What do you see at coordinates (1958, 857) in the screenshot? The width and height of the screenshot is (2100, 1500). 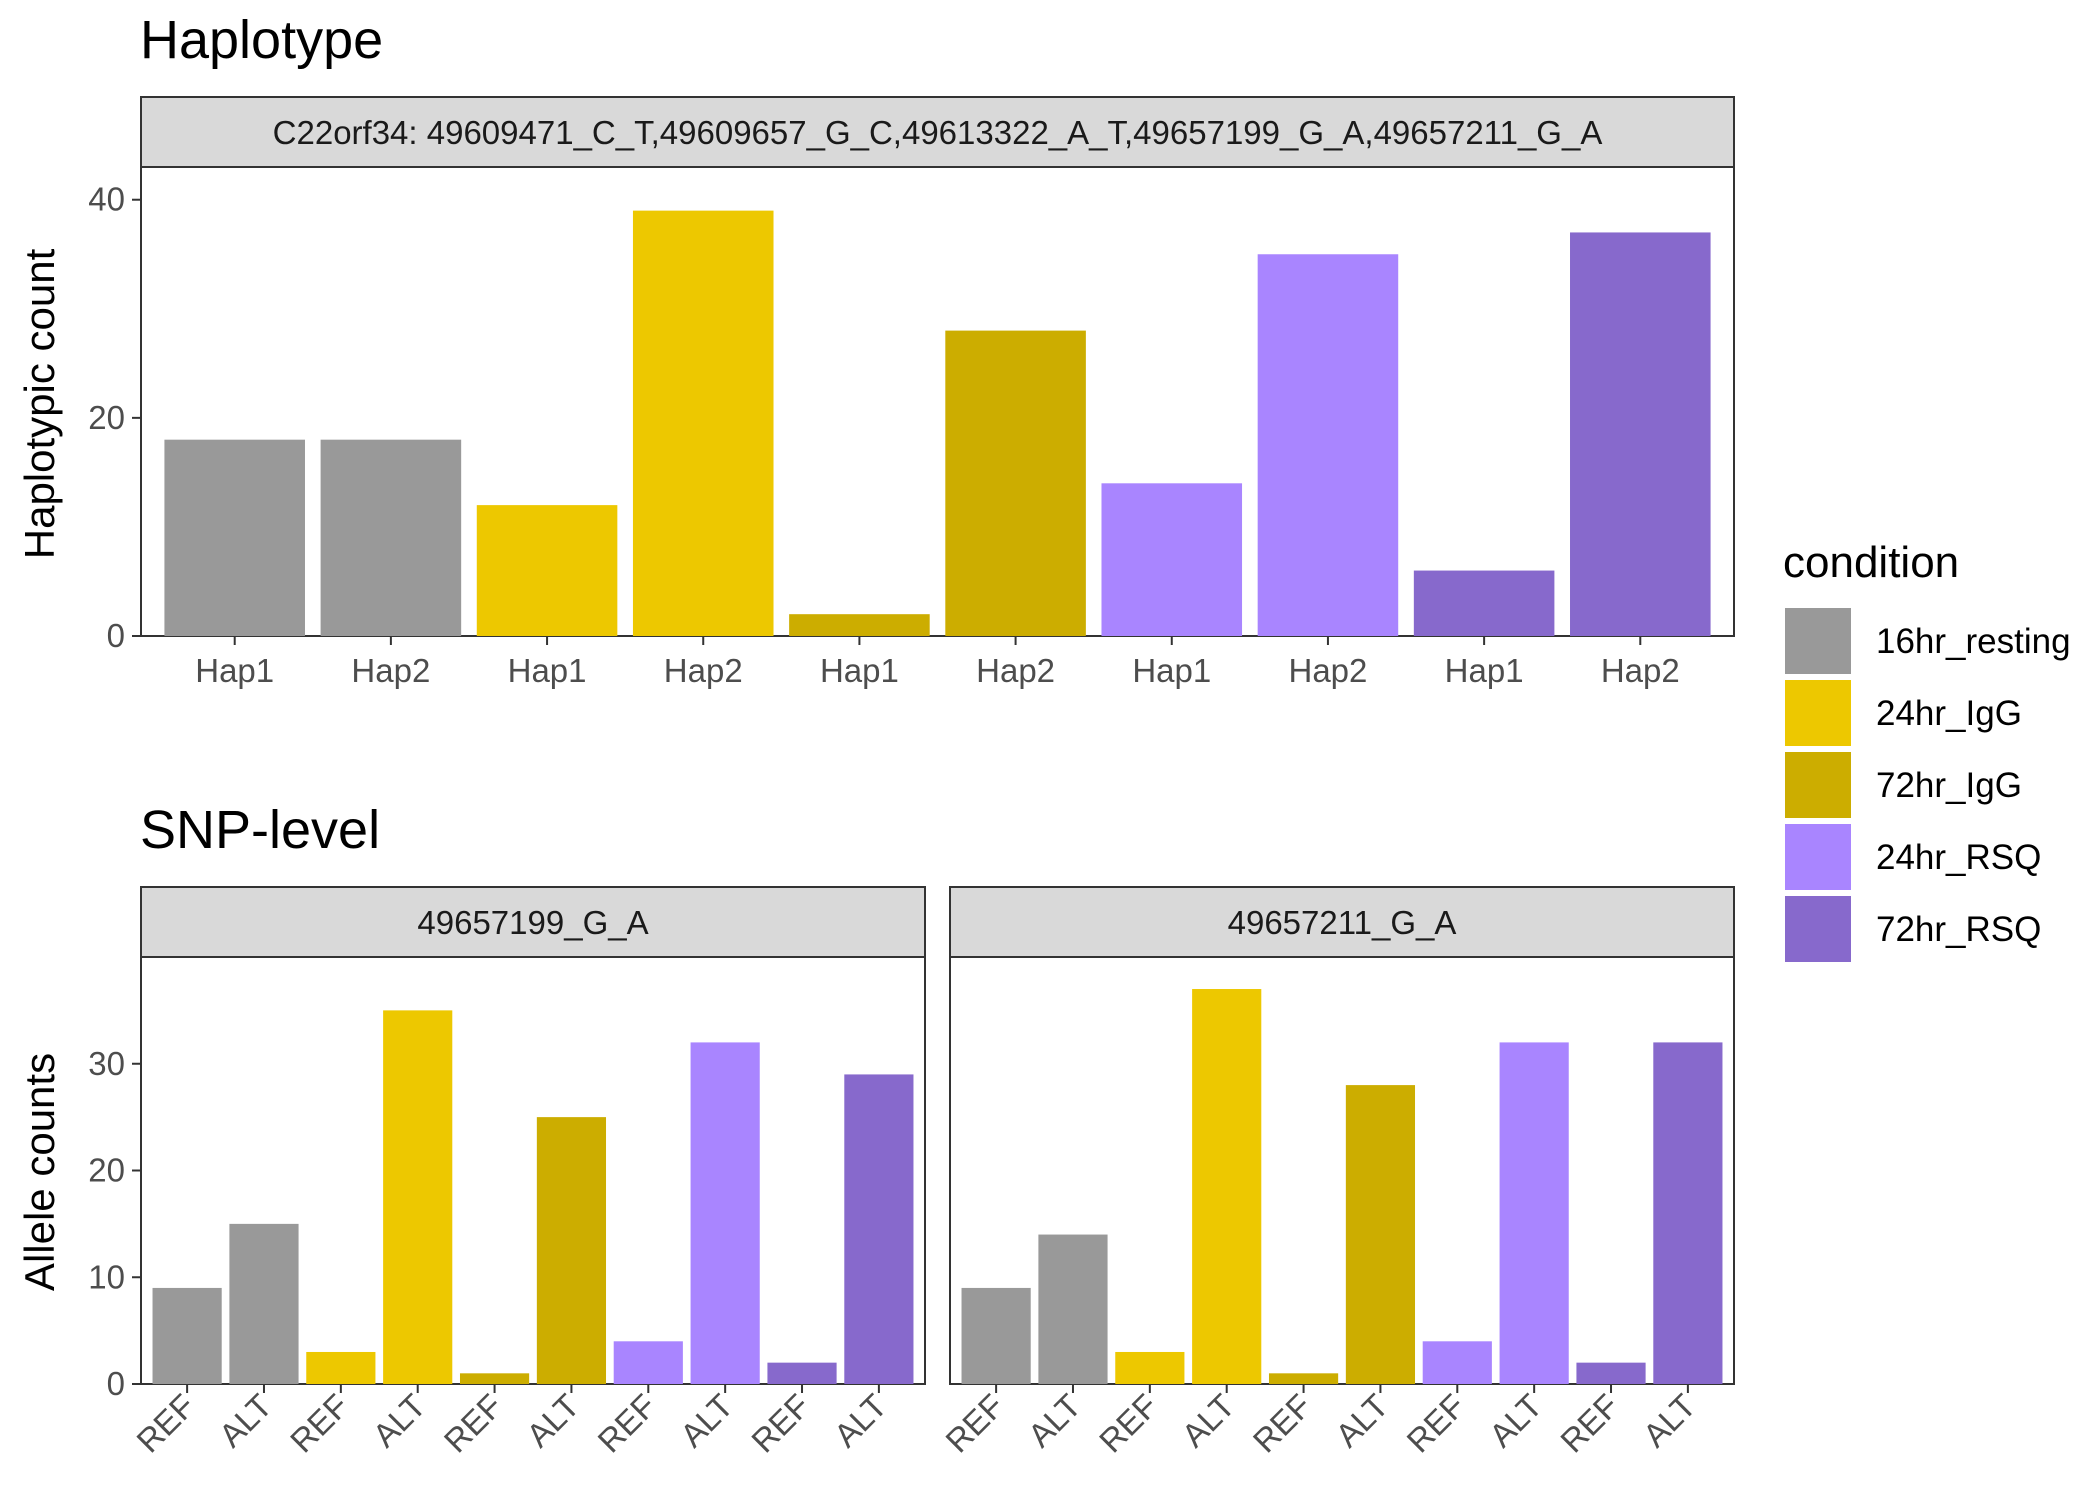 I see `legend-label: 24hr_RSQ` at bounding box center [1958, 857].